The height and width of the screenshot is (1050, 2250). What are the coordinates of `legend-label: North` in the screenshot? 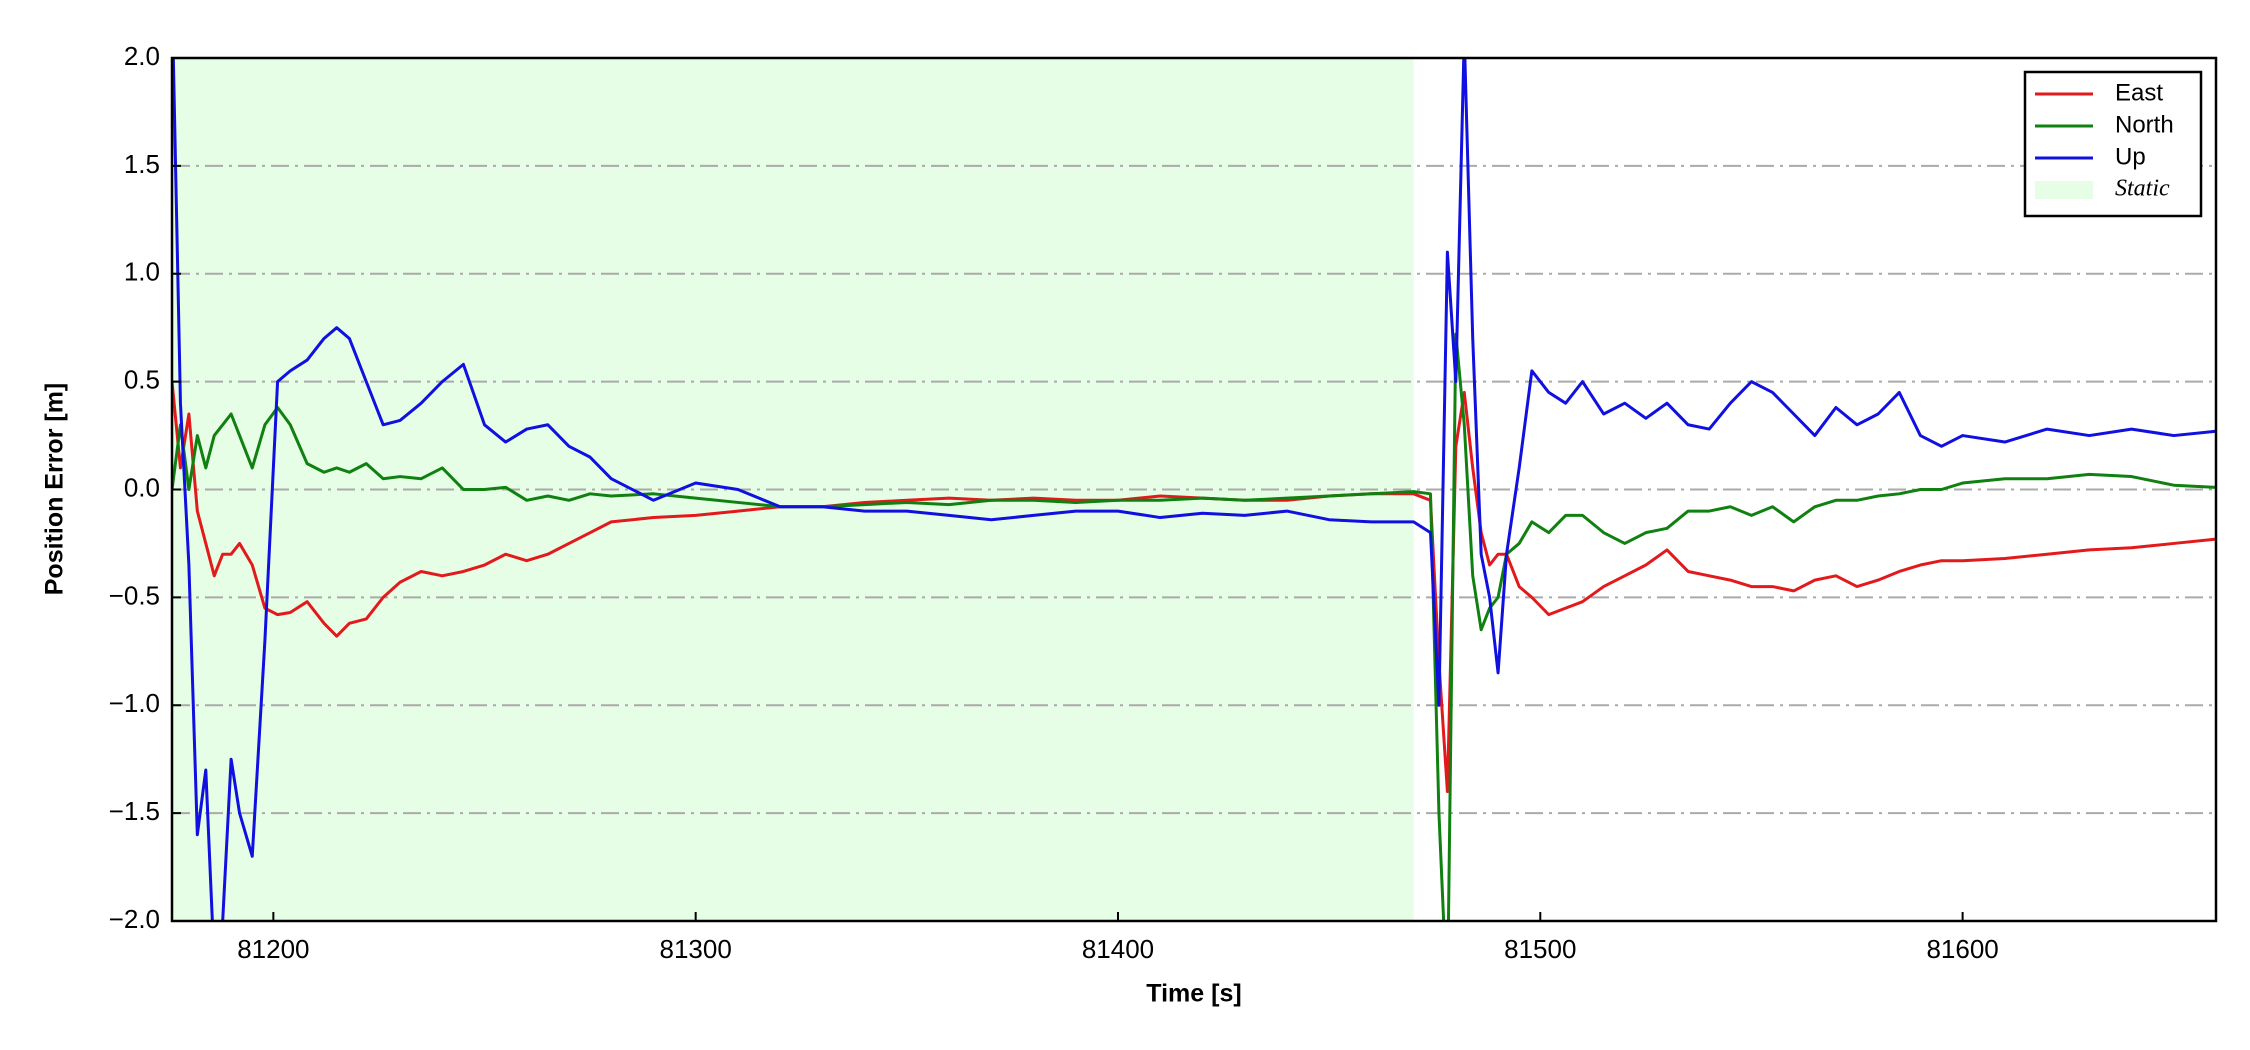 It's located at (2144, 124).